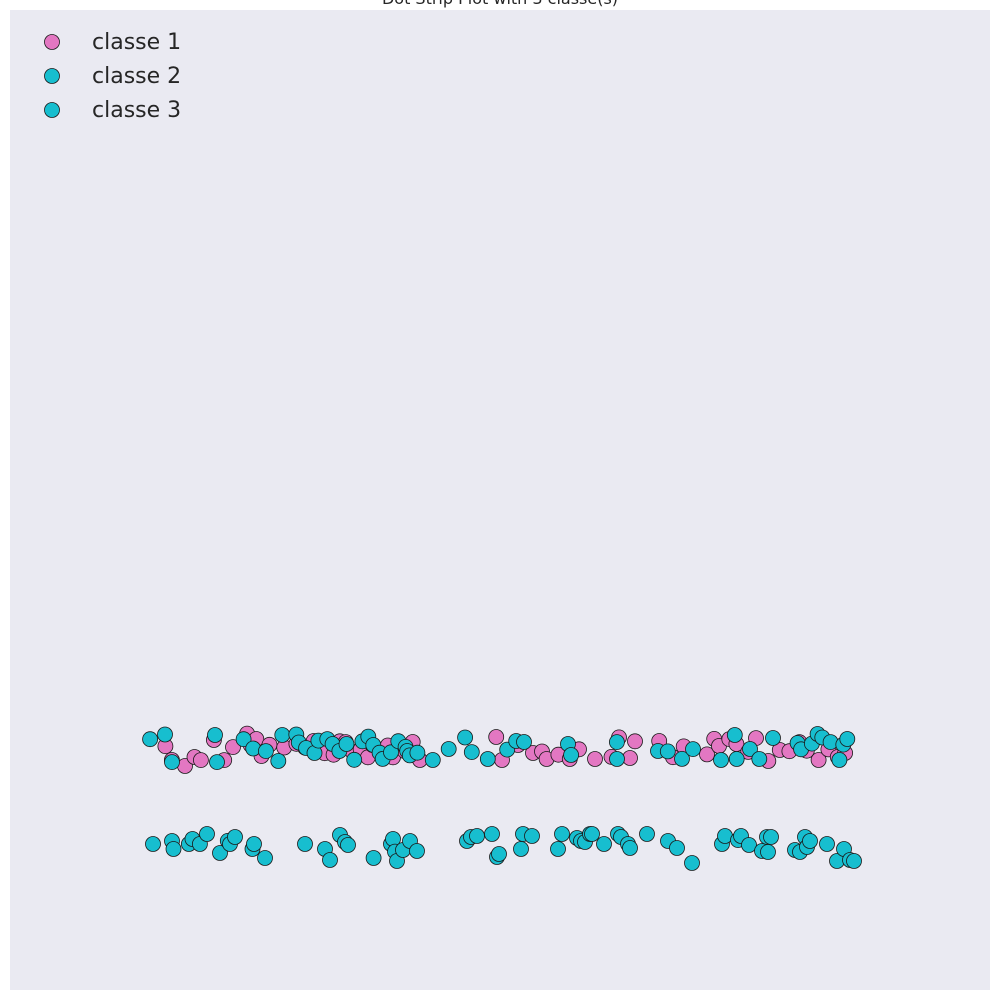  Describe the element at coordinates (500, 4) in the screenshot. I see `chart-title: Dot Strip Plot with 3 classe(s)` at that location.